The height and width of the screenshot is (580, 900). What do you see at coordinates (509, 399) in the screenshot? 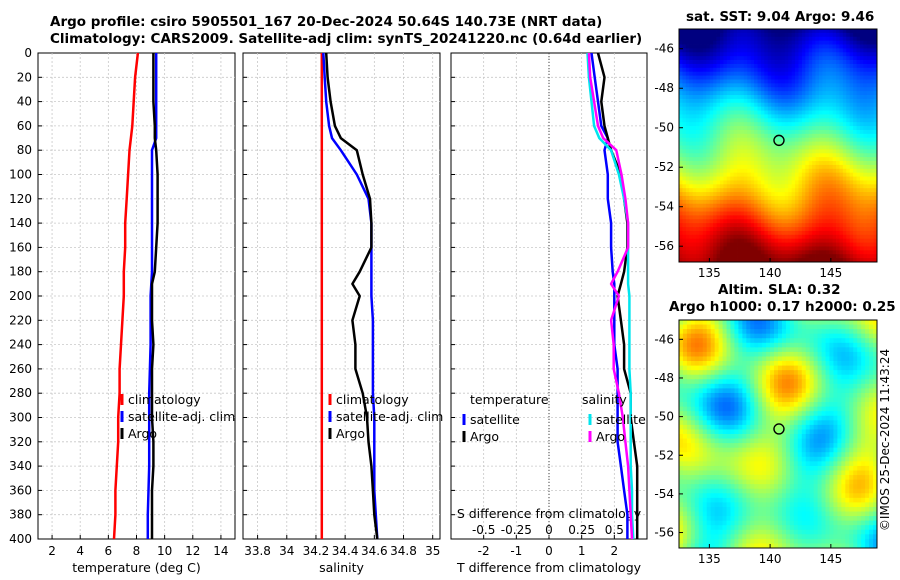
I see `legend-title-temperature: temperature` at bounding box center [509, 399].